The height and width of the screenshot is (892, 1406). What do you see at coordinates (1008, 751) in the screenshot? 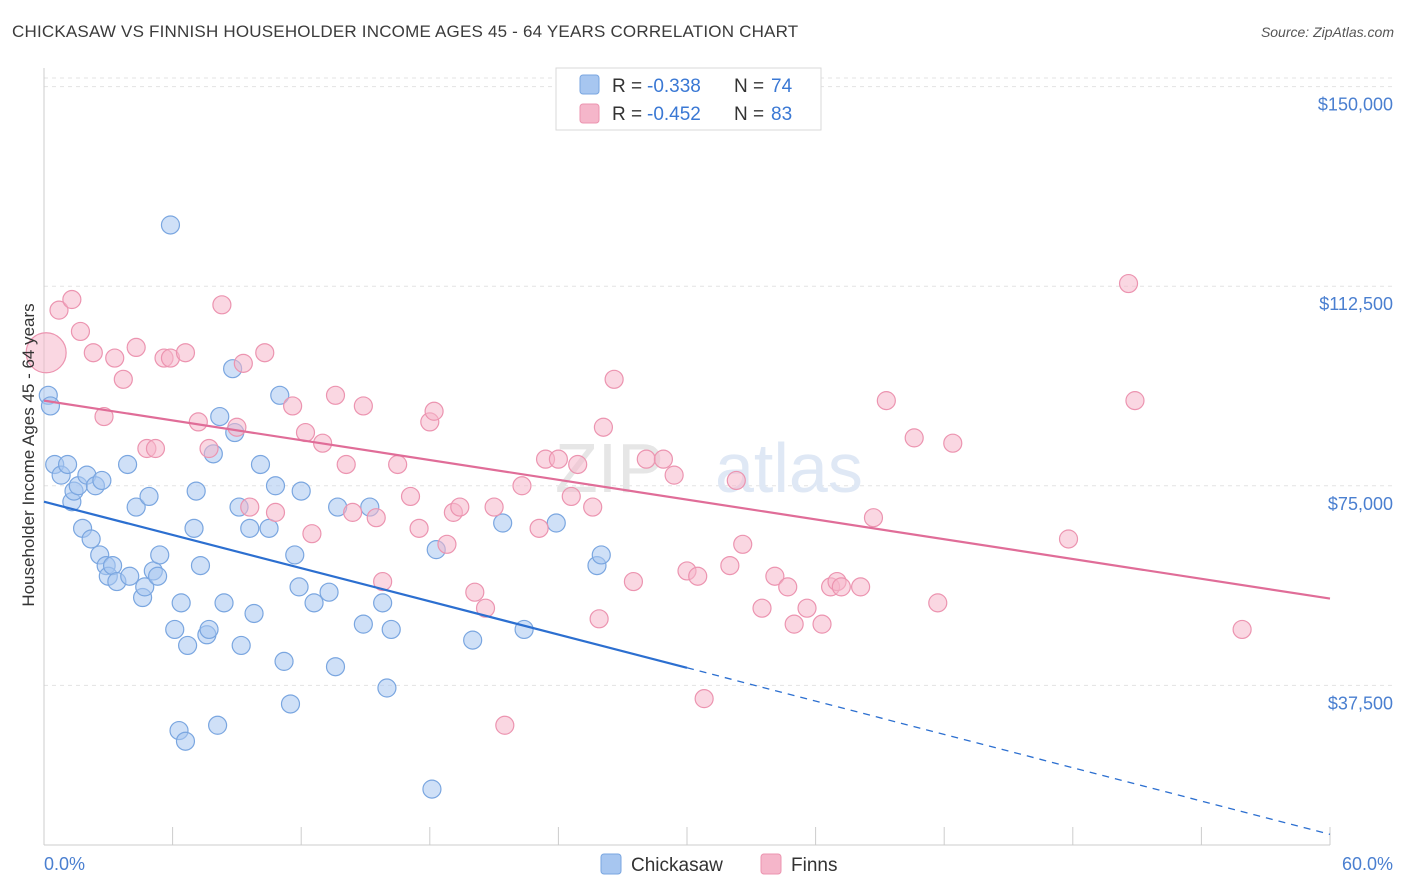
I see `trend-line-extension-chickasaw` at bounding box center [1008, 751].